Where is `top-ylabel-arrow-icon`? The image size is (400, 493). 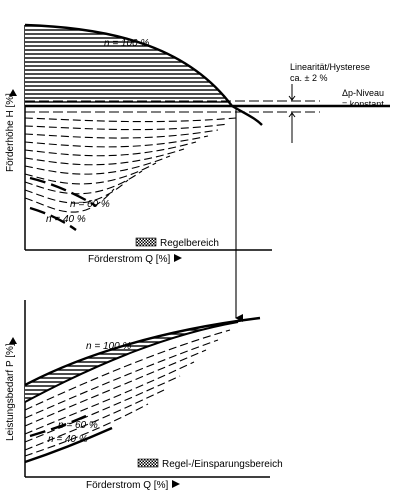
top-ylabel-arrow-icon is located at coordinates (13, 92).